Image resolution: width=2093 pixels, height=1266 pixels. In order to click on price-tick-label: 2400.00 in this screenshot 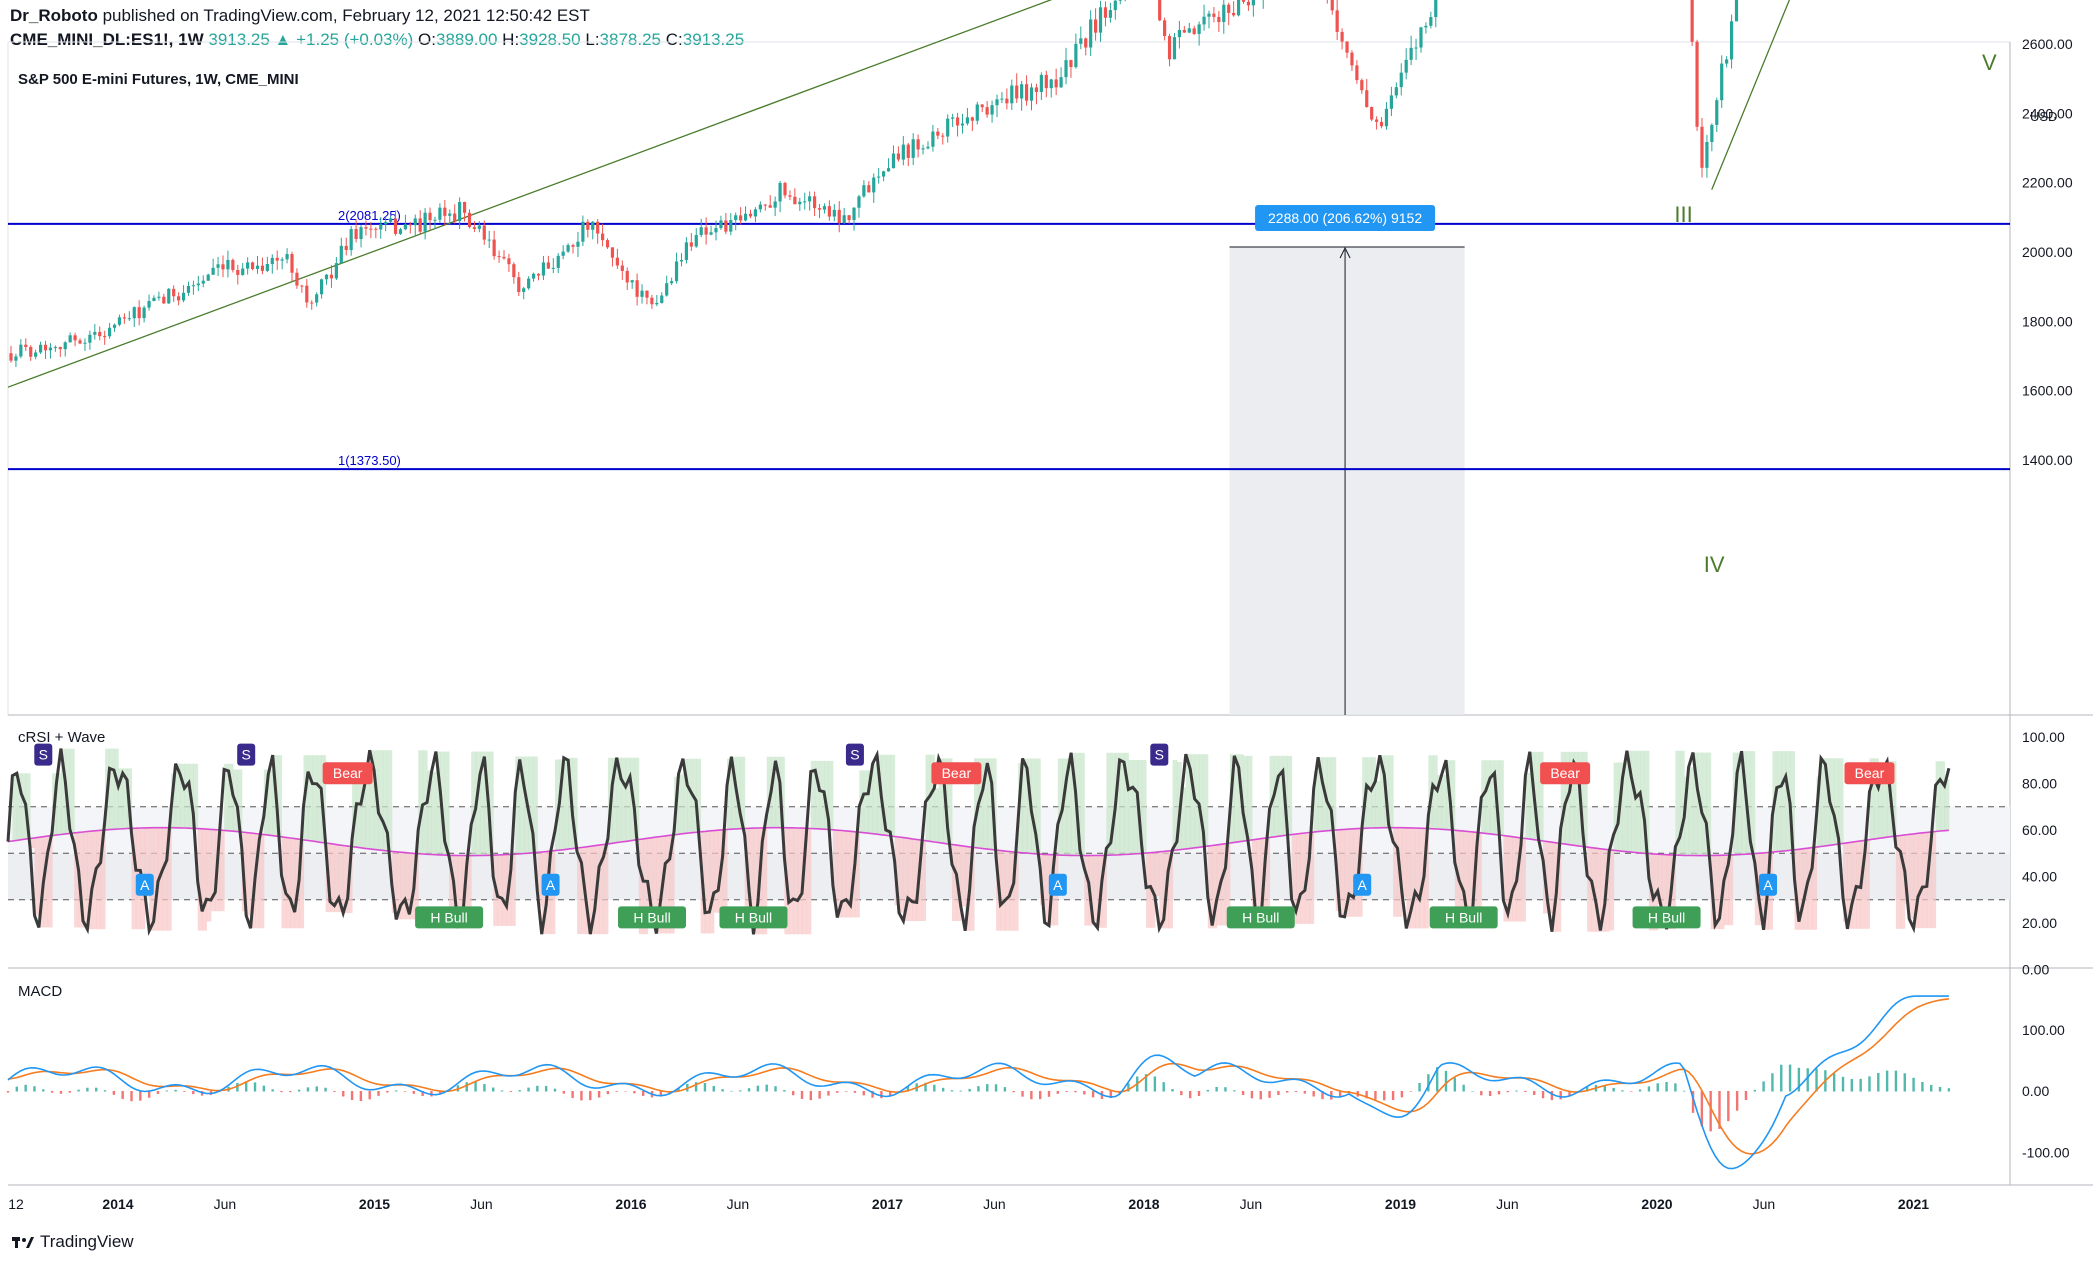, I will do `click(2047, 113)`.